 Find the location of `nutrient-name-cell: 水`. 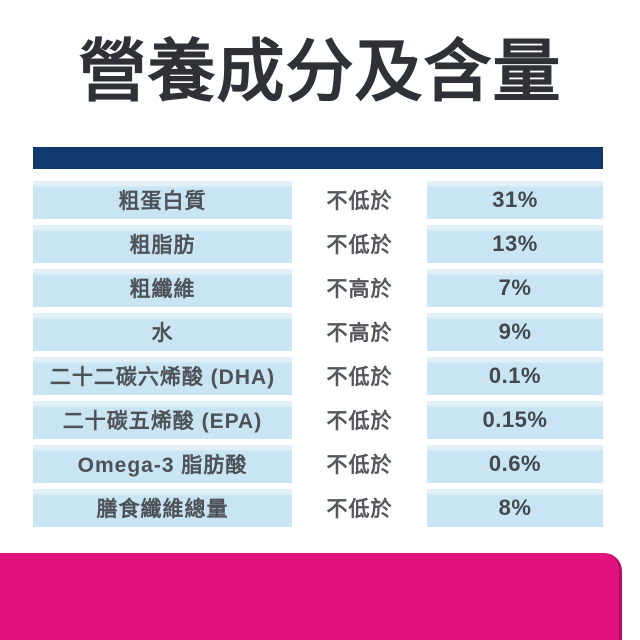

nutrient-name-cell: 水 is located at coordinates (162, 332).